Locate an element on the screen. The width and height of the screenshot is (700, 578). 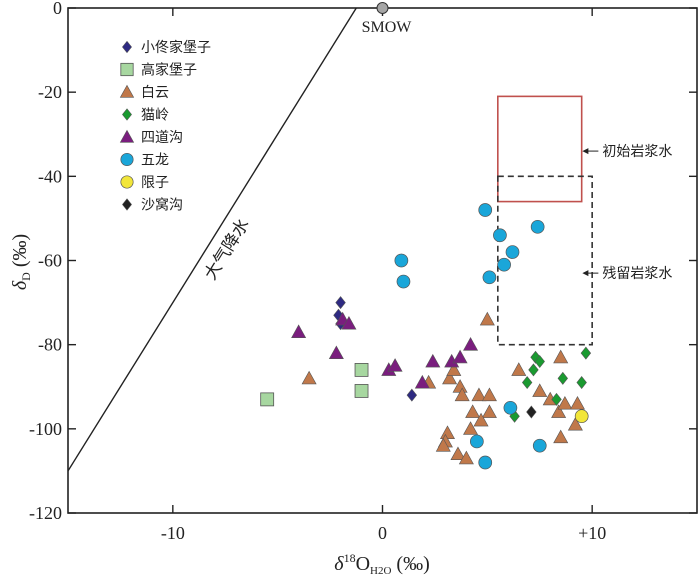
primary-magmatic-water-box-arrowhead is located at coordinates (585, 151).